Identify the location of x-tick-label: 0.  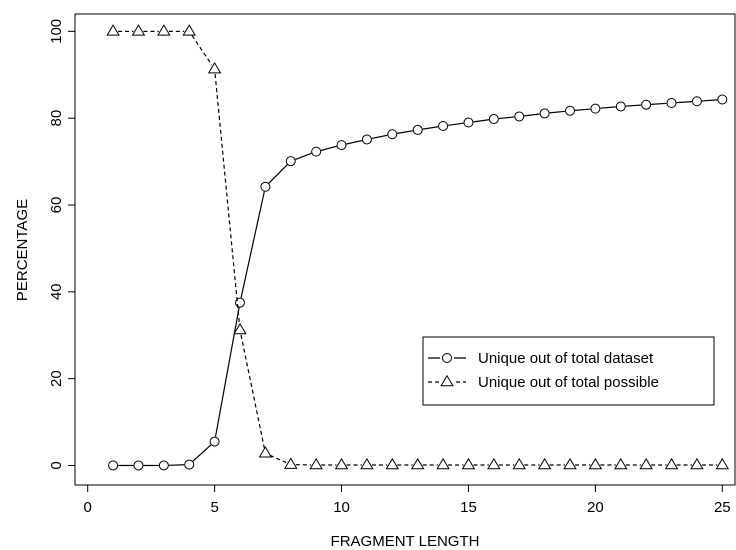
(88, 507).